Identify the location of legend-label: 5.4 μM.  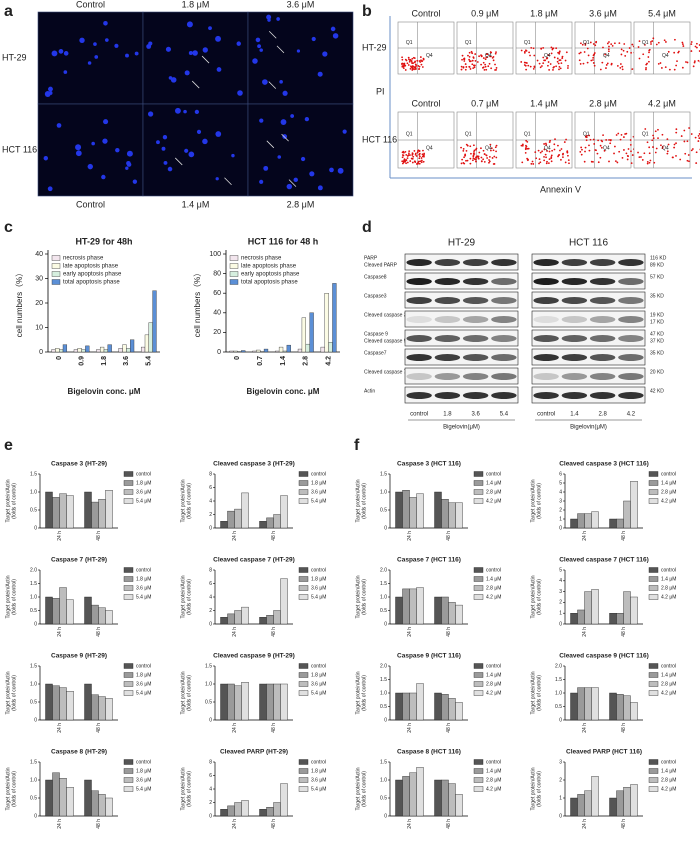
(318, 789).